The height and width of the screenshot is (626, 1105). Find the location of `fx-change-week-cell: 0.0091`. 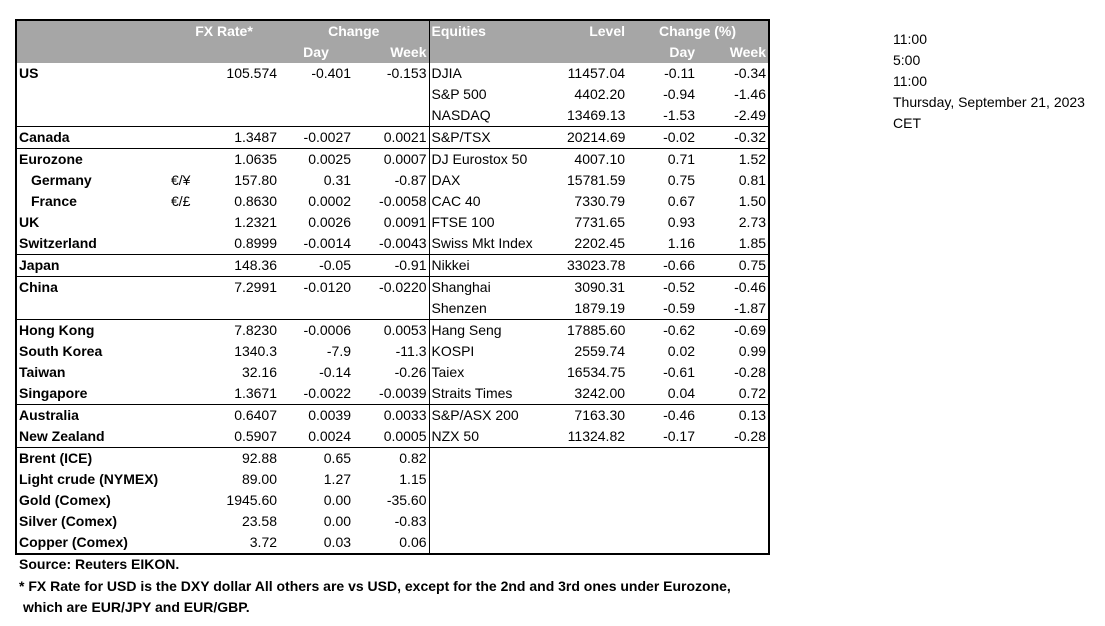

fx-change-week-cell: 0.0091 is located at coordinates (405, 222).